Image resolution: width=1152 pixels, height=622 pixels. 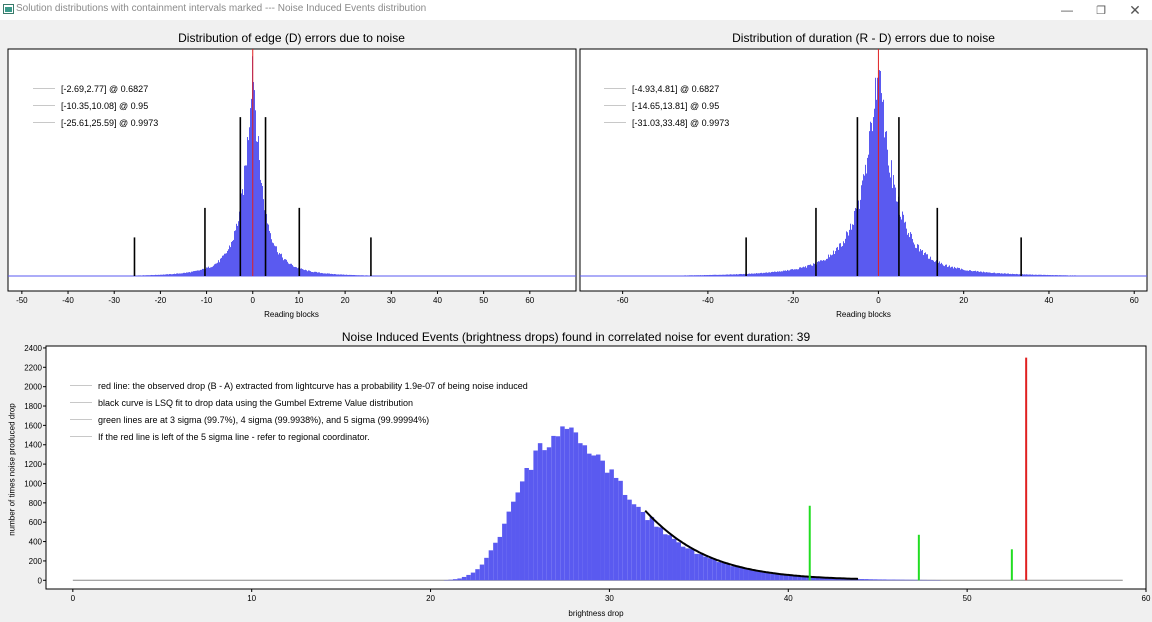 What do you see at coordinates (33, 445) in the screenshot?
I see `y-tick-label: 1400` at bounding box center [33, 445].